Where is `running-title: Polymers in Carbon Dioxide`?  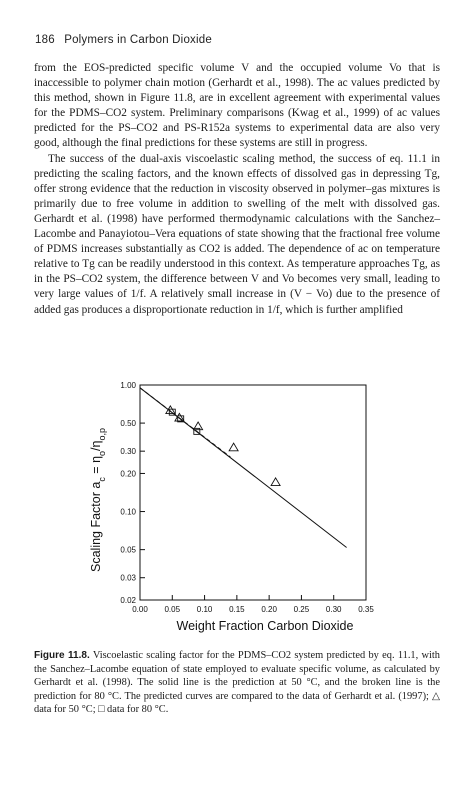
running-title: Polymers in Carbon Dioxide is located at coordinates (138, 40).